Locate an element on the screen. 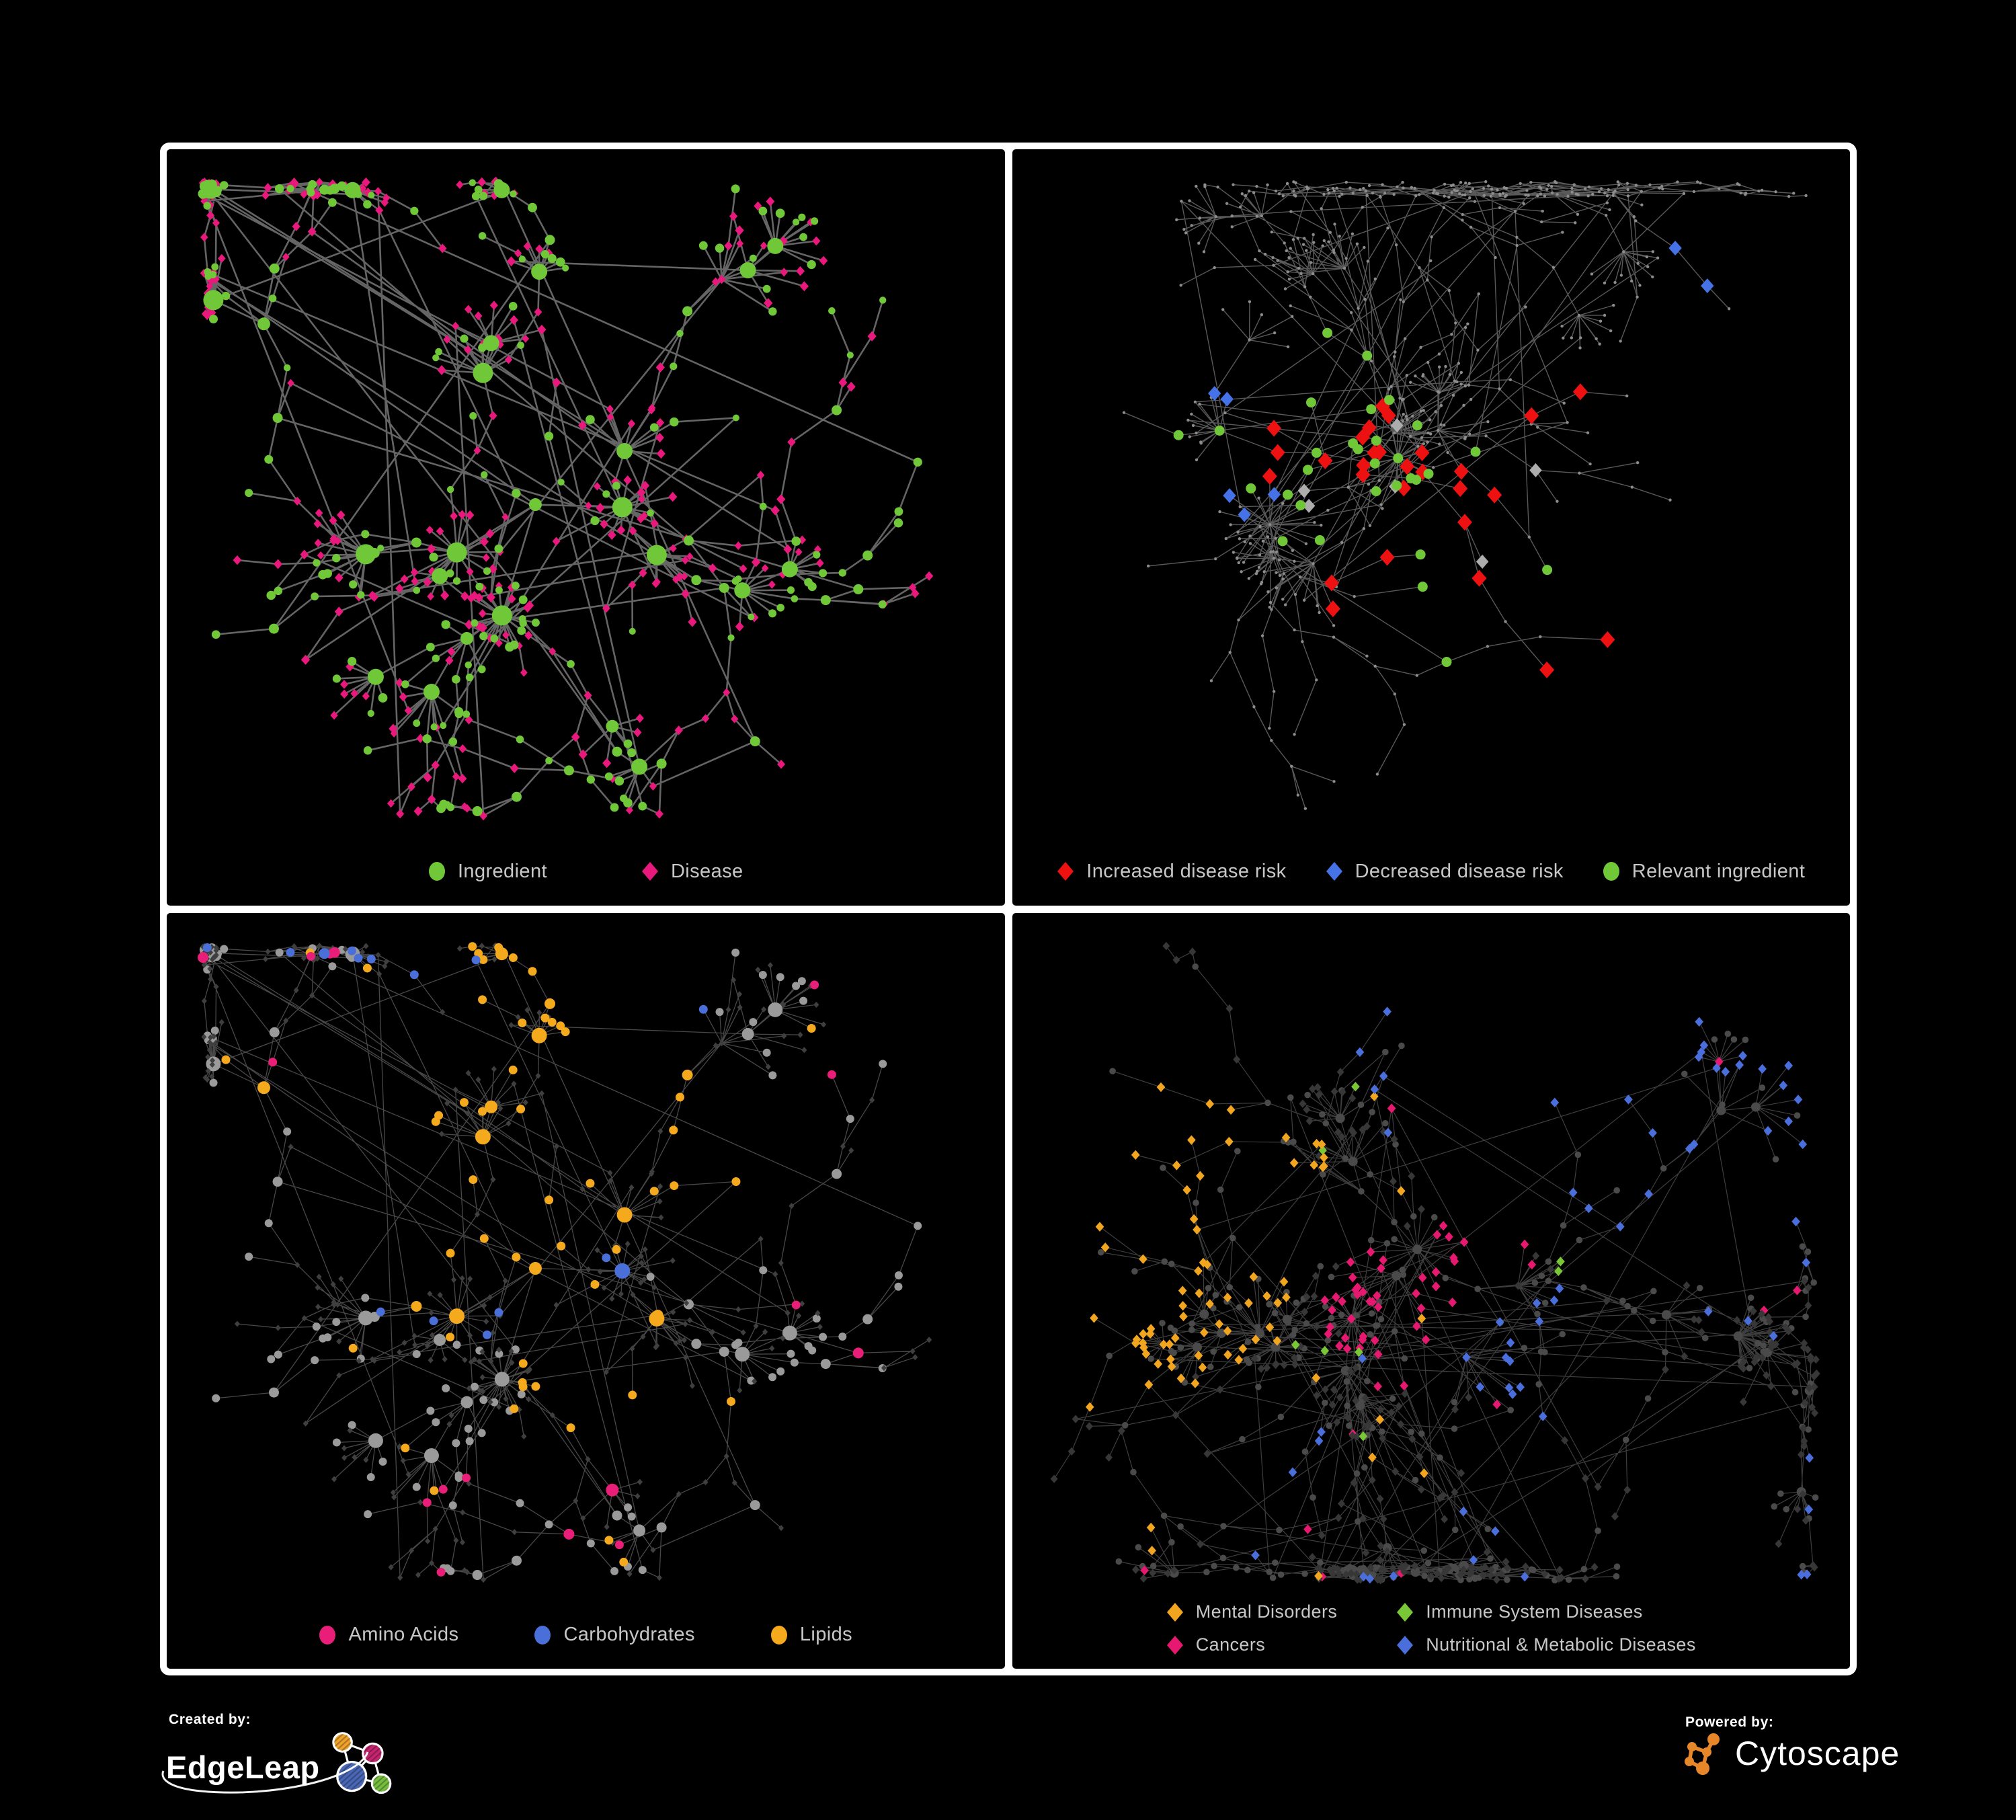 The height and width of the screenshot is (1820, 2016). legend-item-amino-acids: Amino Acids is located at coordinates (388, 1635).